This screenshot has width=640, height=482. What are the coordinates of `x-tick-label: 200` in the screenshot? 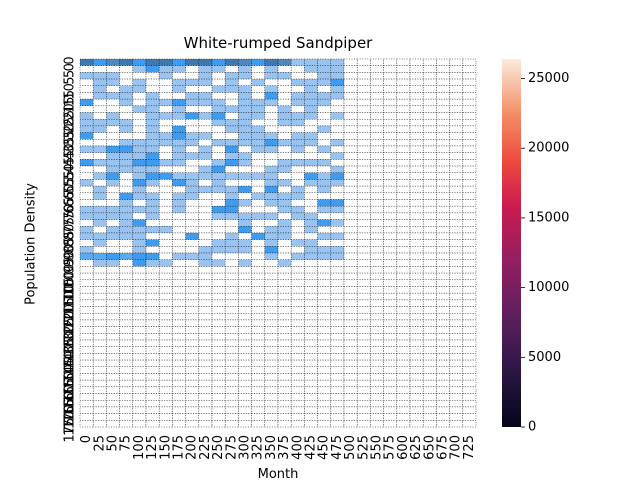 It's located at (192, 447).